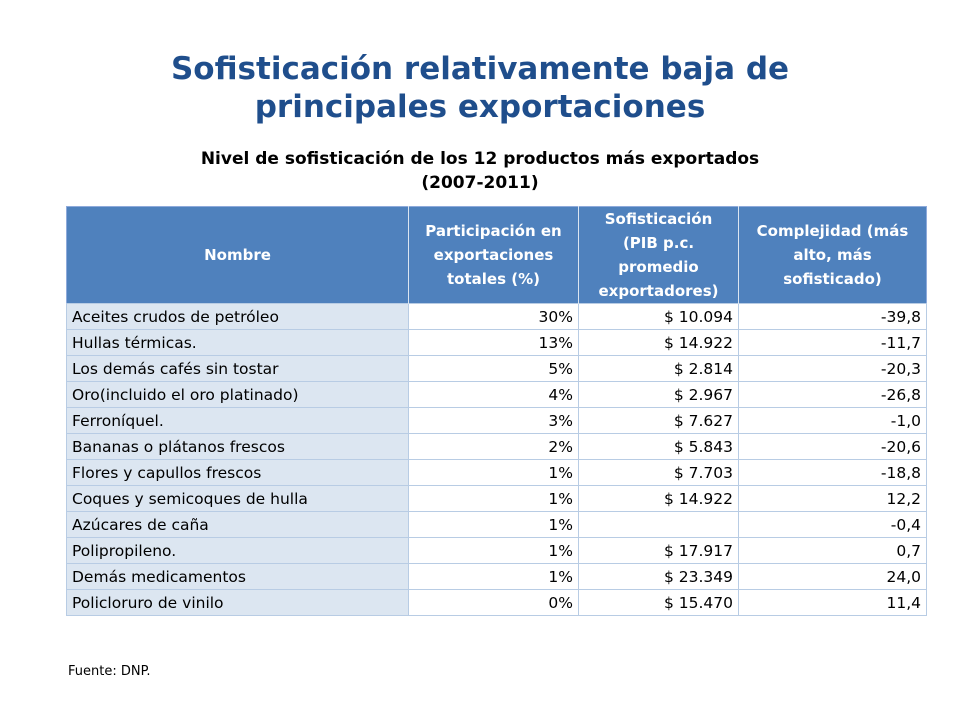 This screenshot has height=720, width=960. What do you see at coordinates (237, 602) in the screenshot?
I see `cell-nombre: Policloruro de vinilo` at bounding box center [237, 602].